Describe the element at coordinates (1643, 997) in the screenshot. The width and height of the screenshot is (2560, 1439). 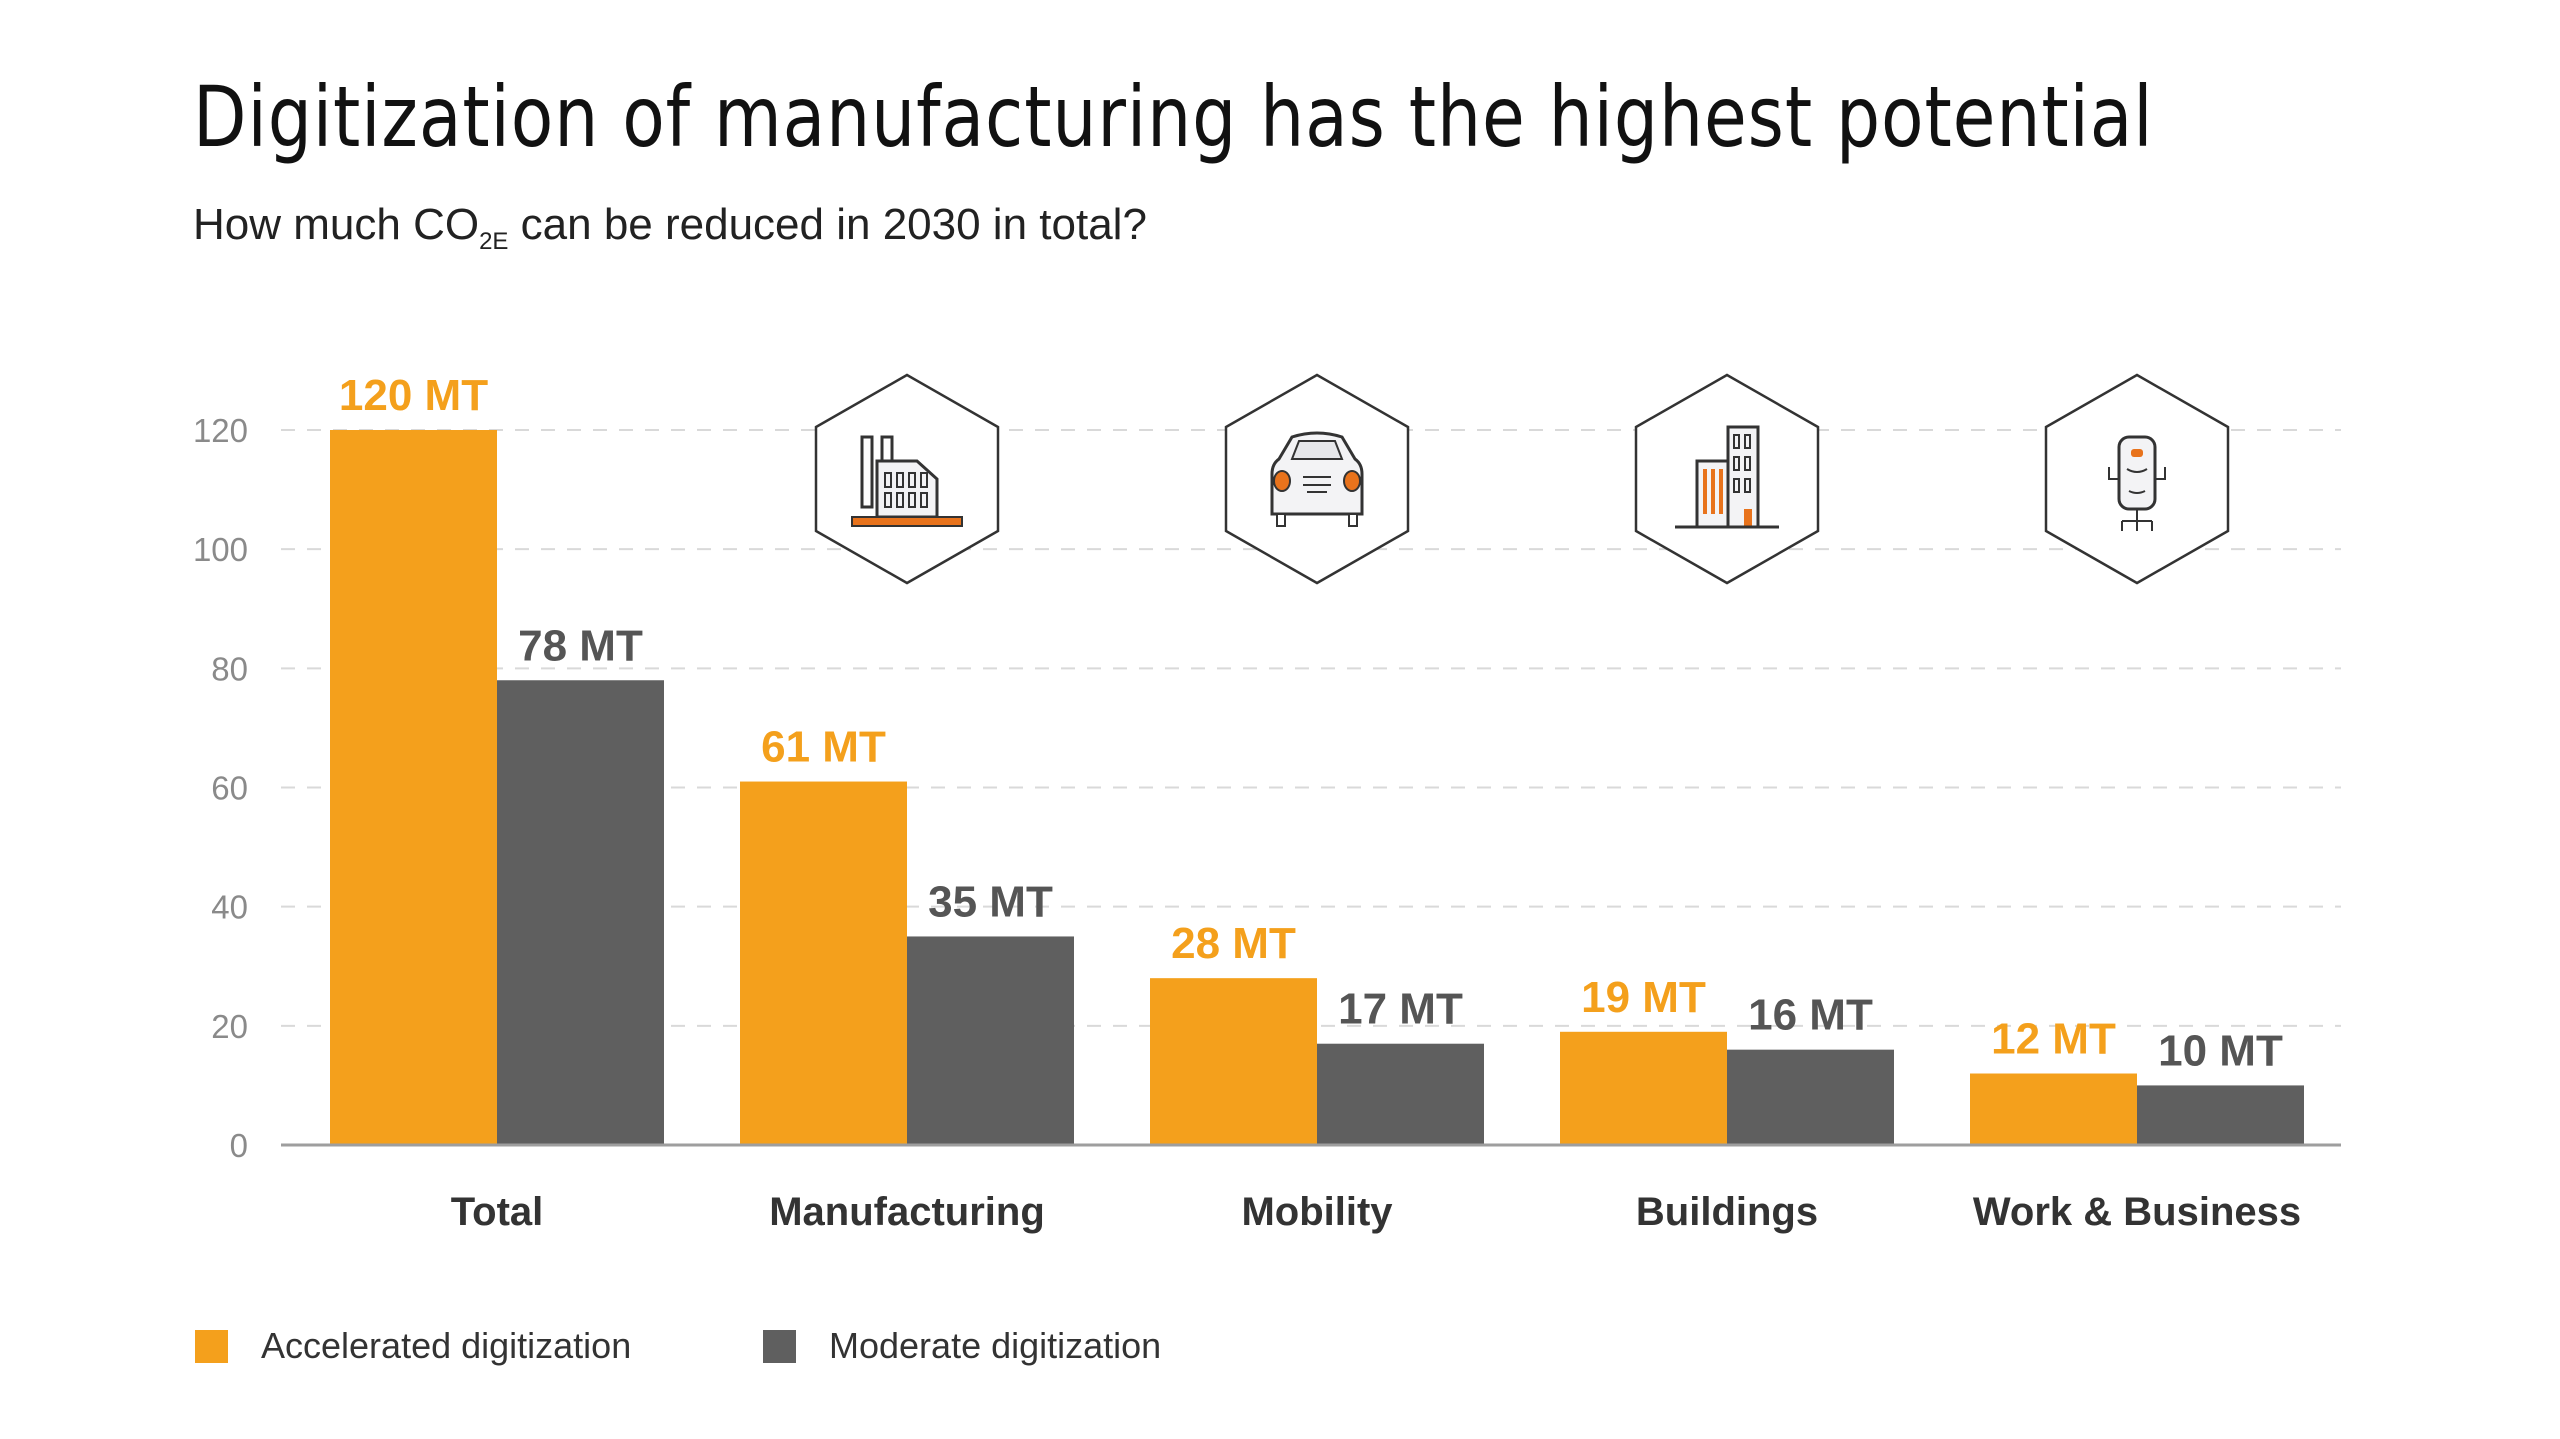
I see `data-label: 19 MT` at that location.